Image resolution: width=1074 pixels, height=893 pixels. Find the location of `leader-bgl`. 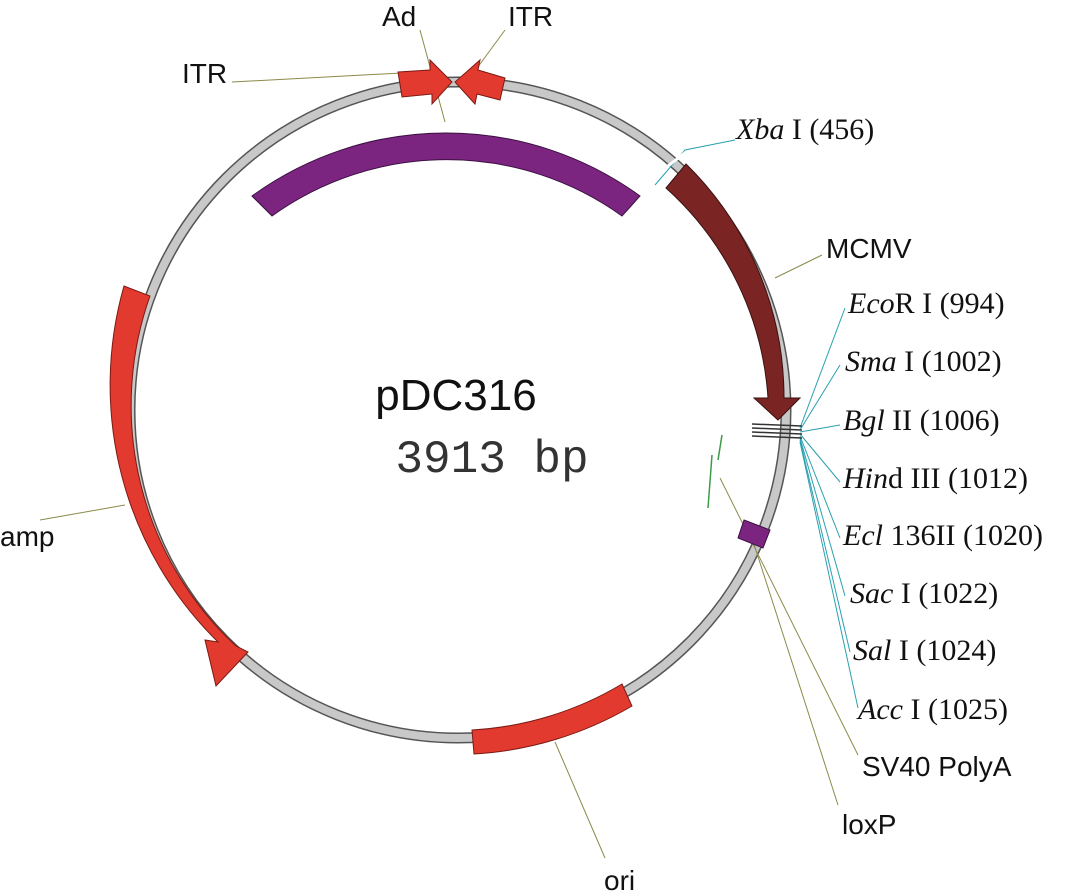

leader-bgl is located at coordinates (820, 428).